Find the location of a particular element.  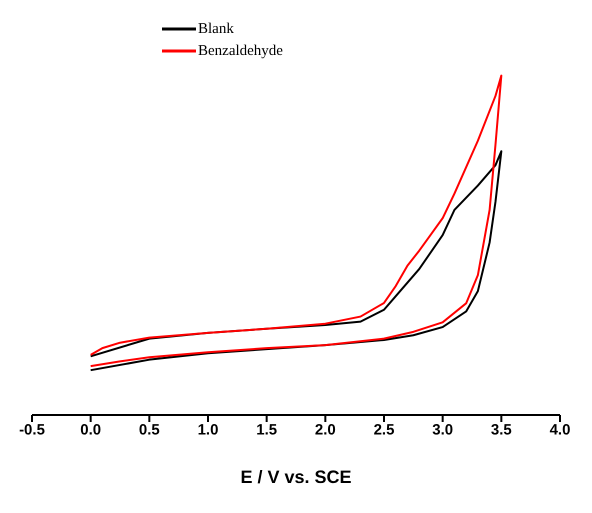

x-tick-label: 3.5 is located at coordinates (501, 430).